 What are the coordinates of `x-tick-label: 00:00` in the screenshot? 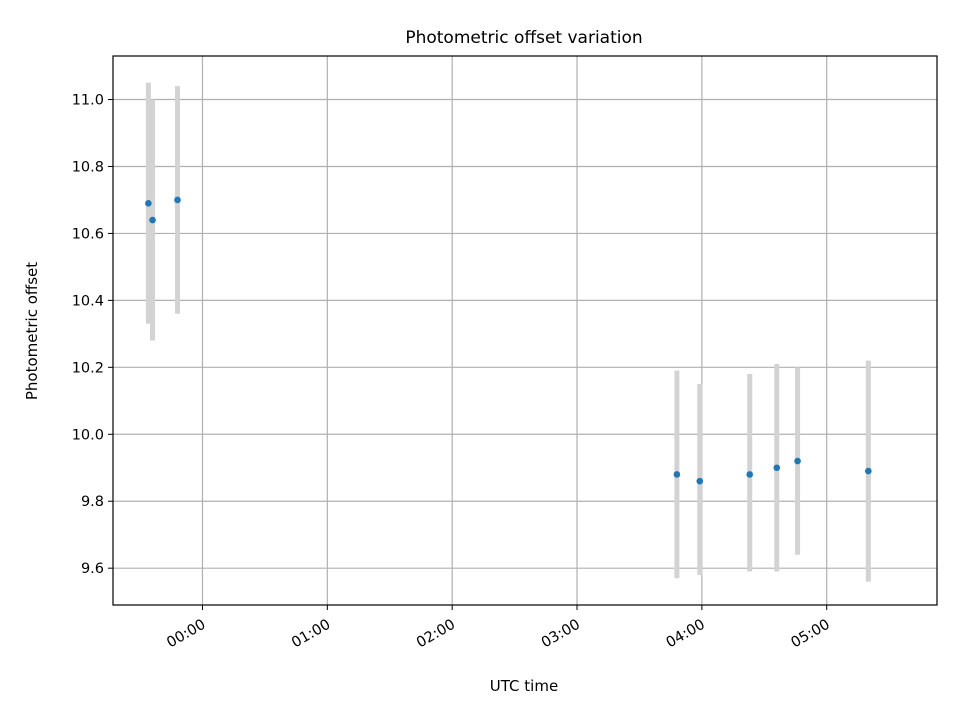 It's located at (186, 634).